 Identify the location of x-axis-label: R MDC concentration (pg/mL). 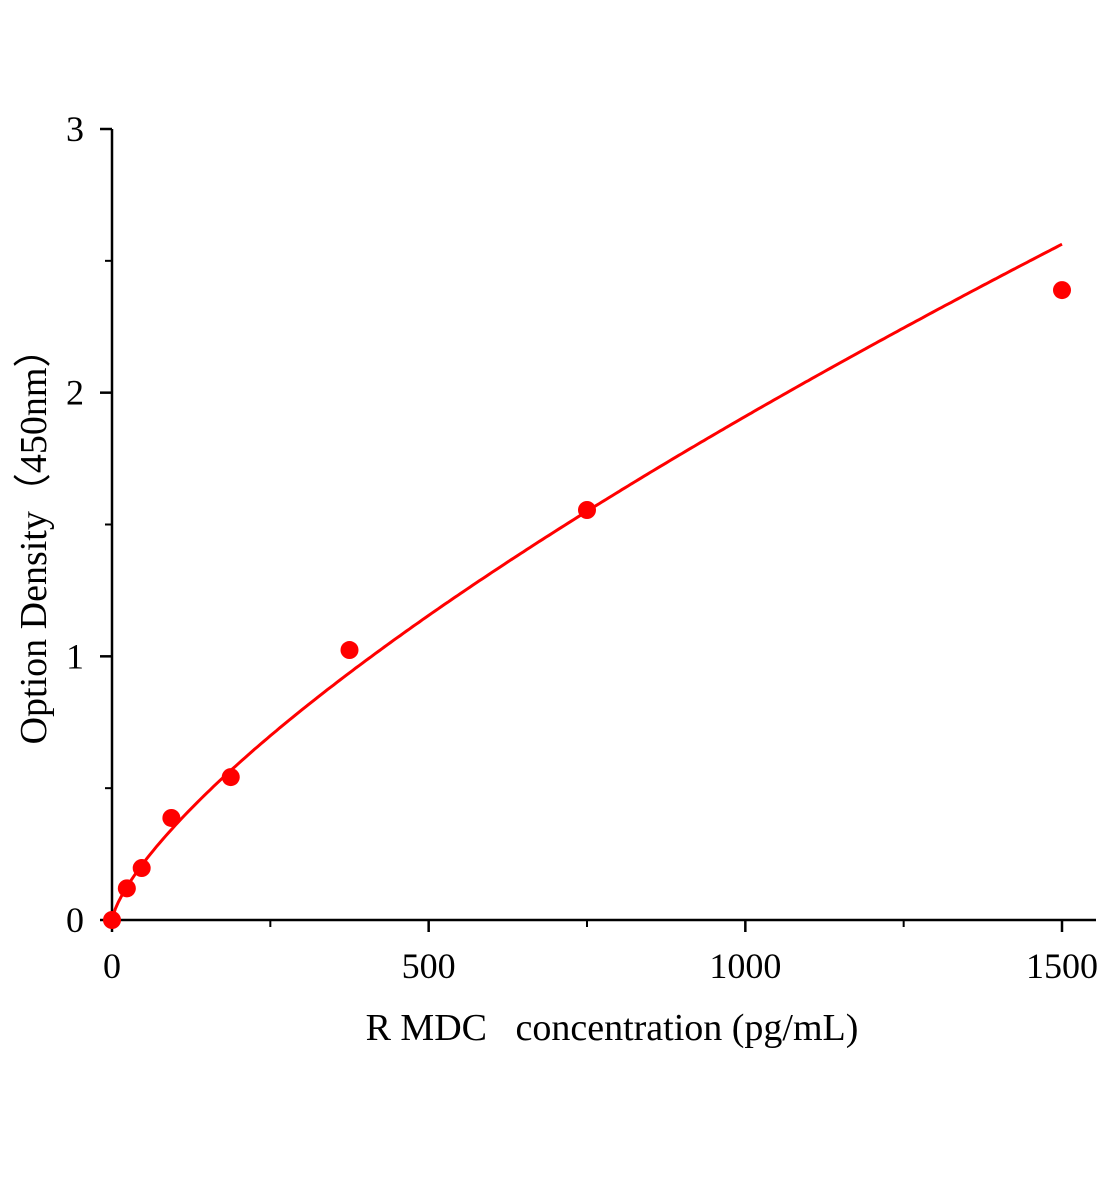
(612, 1028).